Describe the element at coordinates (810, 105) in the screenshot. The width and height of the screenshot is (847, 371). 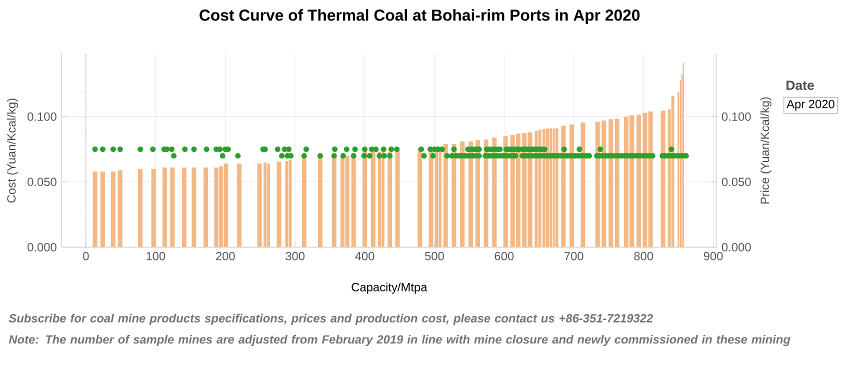
I see `text: Apr 2020` at that location.